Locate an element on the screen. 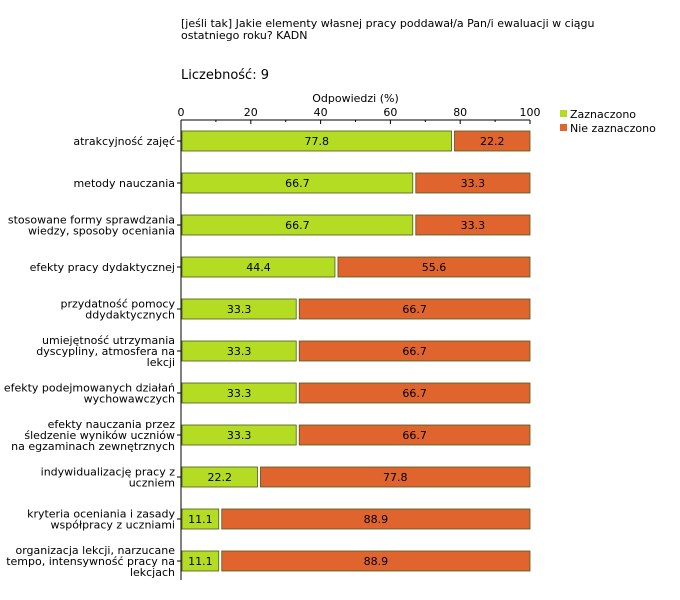 This screenshot has width=680, height=600. category-label: organizacja lekcji, narzucane is located at coordinates (95, 550).